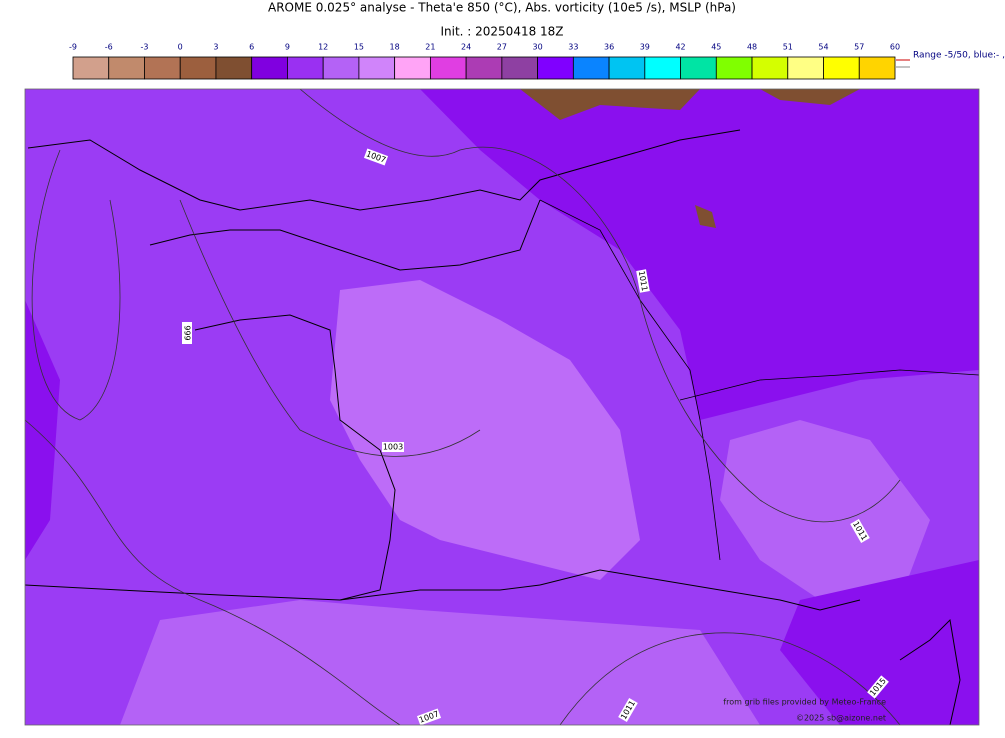  What do you see at coordinates (323, 47) in the screenshot?
I see `colorbar-tick-label: 12` at bounding box center [323, 47].